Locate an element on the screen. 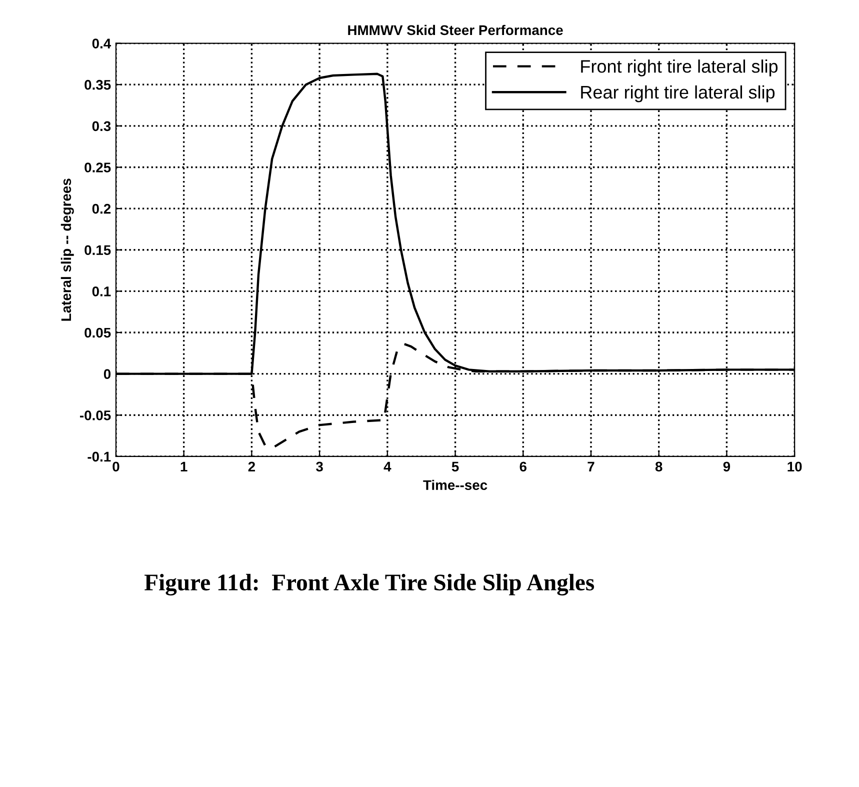  y-tick-label: 0.2 is located at coordinates (101, 209).